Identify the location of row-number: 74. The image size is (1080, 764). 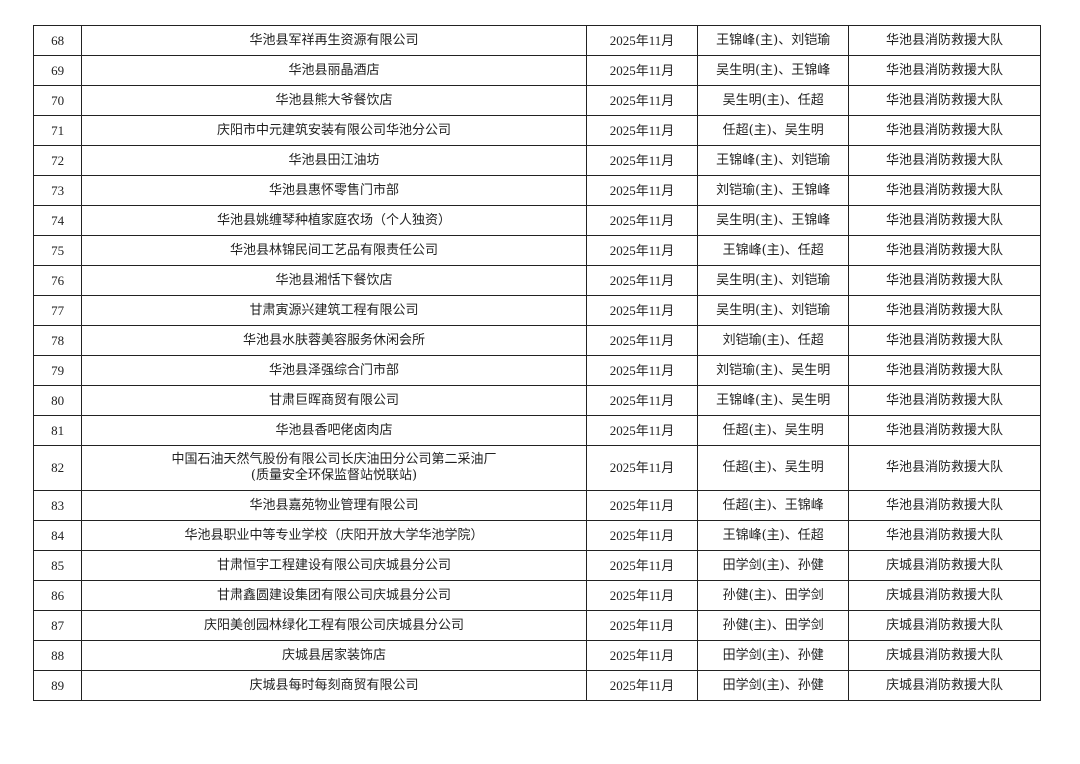
(58, 220).